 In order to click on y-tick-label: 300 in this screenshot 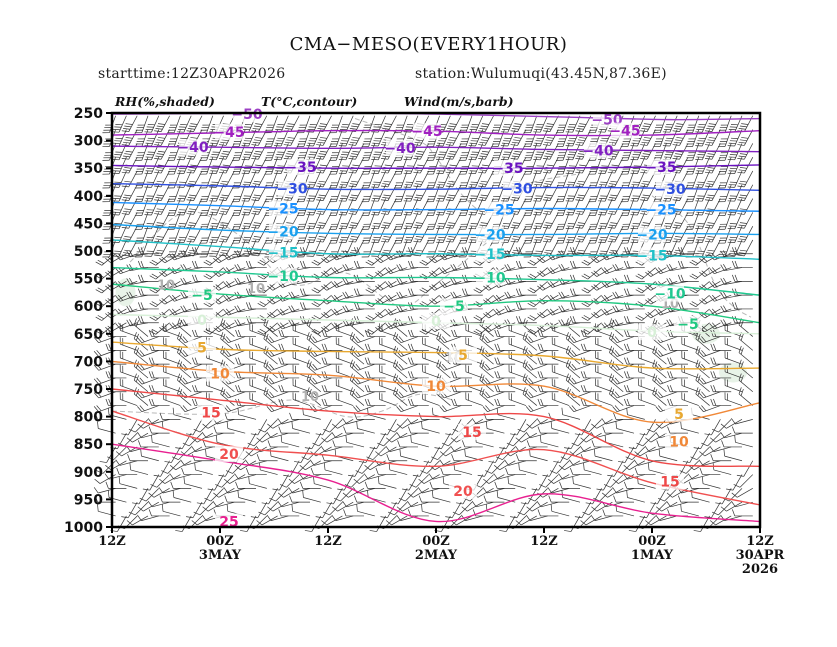, I will do `click(88, 142)`.